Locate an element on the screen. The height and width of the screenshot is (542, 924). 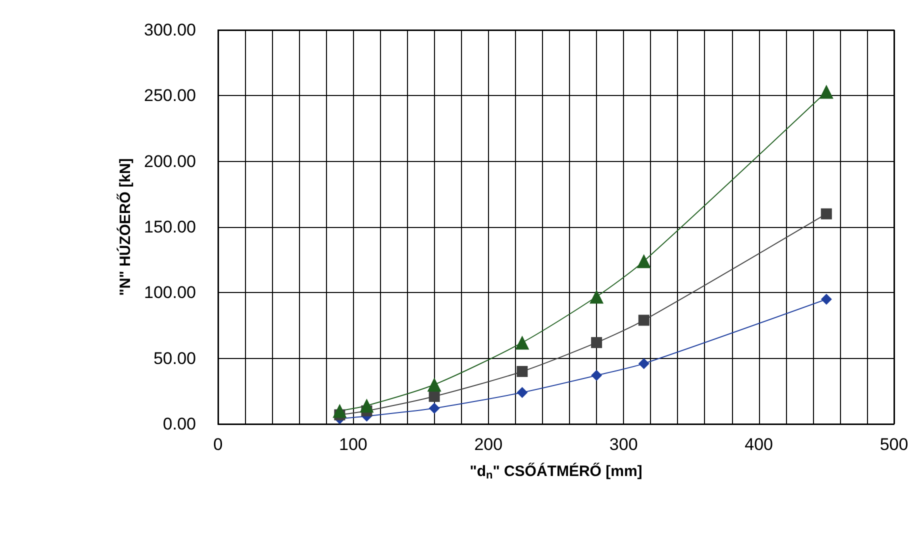
x-tick-label: 100 is located at coordinates (353, 444).